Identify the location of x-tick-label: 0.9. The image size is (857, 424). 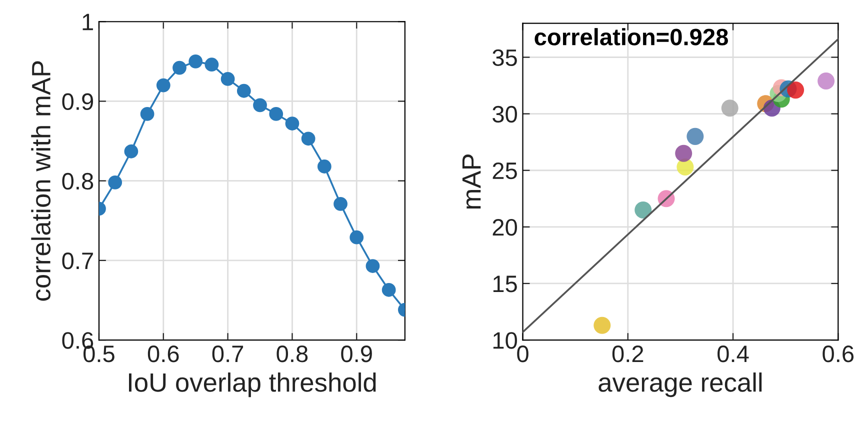
(356, 354).